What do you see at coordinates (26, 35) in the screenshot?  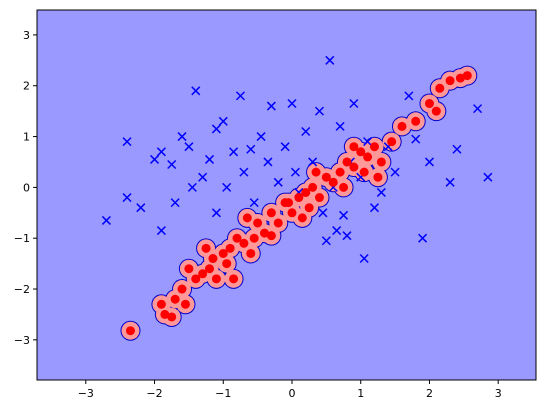 I see `y-tick-label: 3` at bounding box center [26, 35].